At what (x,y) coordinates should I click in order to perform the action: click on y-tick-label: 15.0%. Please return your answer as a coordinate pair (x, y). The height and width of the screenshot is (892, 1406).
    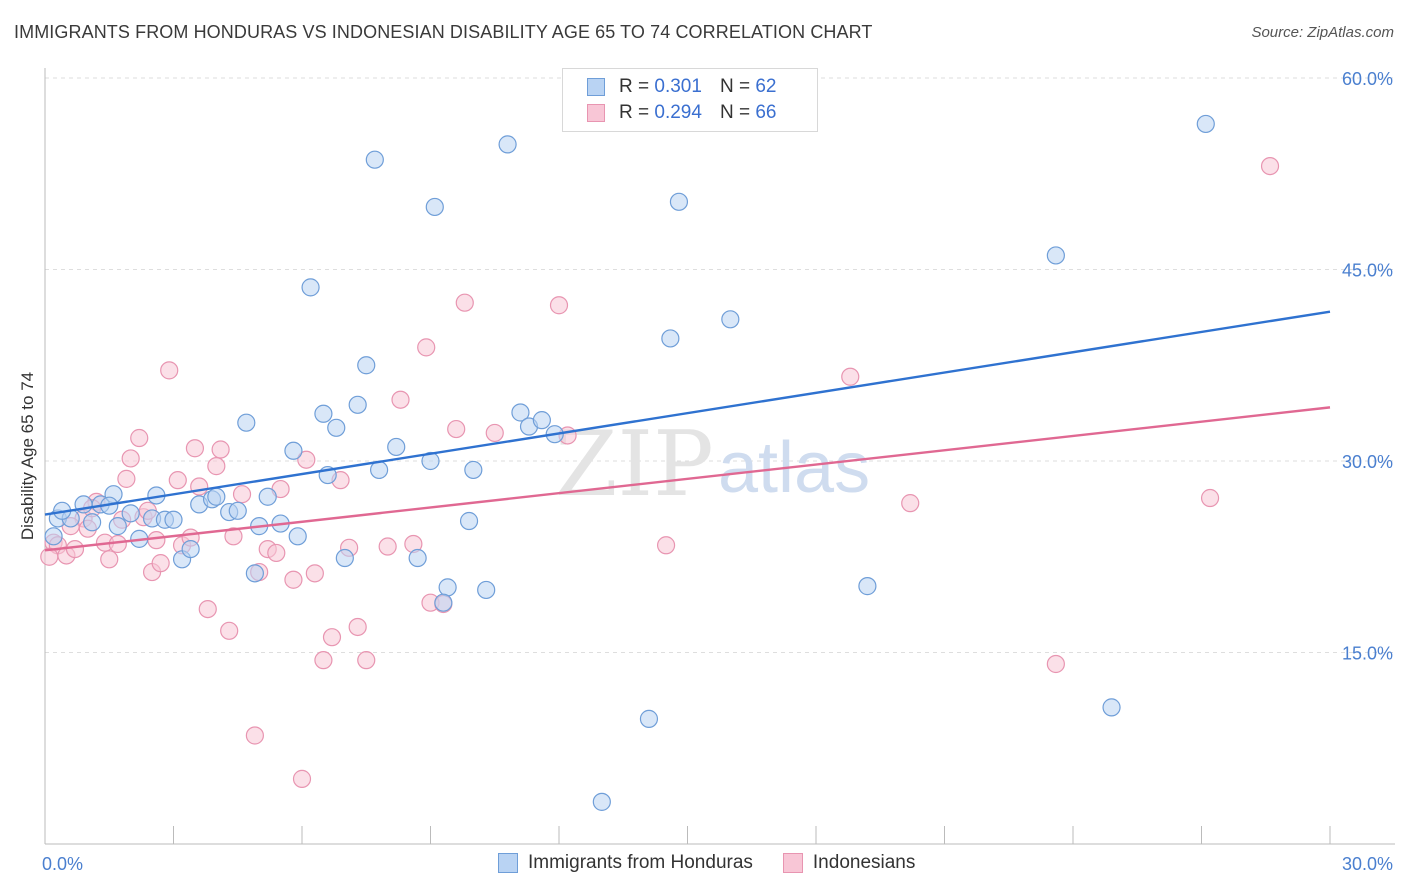
    Looking at the image, I should click on (1367, 654).